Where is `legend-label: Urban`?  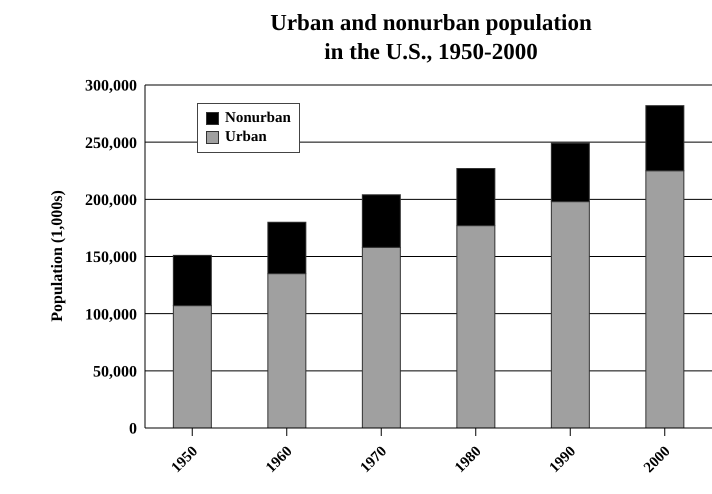
legend-label: Urban is located at coordinates (246, 137).